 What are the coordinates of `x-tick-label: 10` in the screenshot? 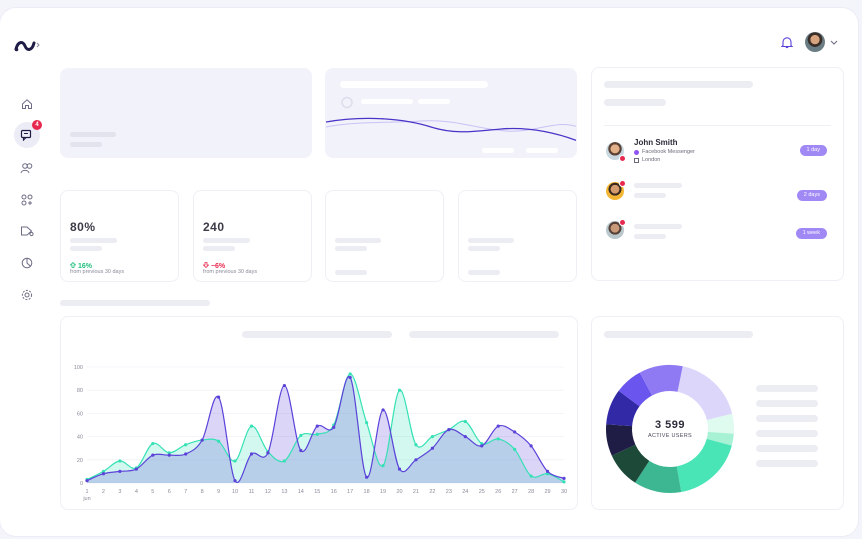 It's located at (235, 492).